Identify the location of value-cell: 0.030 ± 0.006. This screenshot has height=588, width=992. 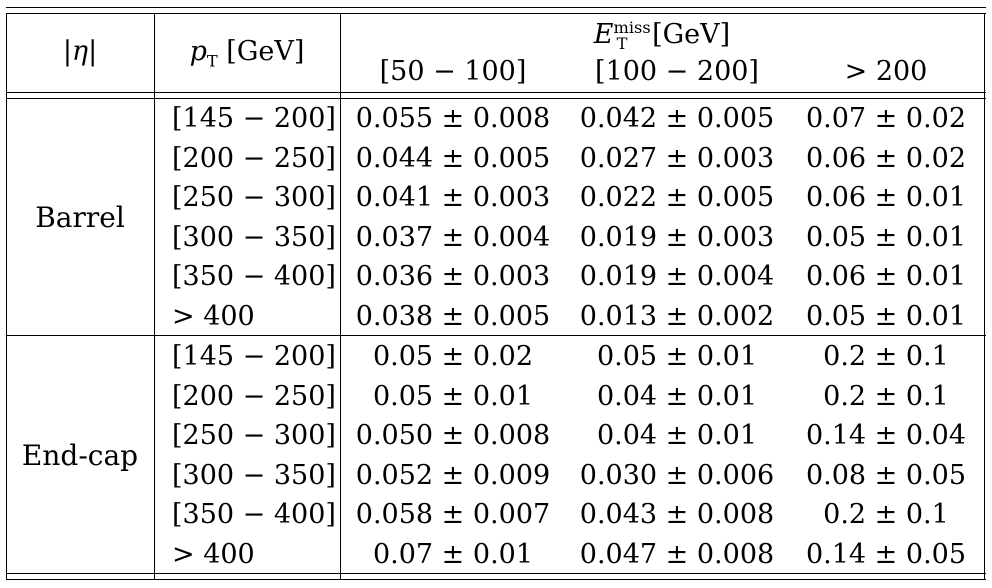
(677, 475).